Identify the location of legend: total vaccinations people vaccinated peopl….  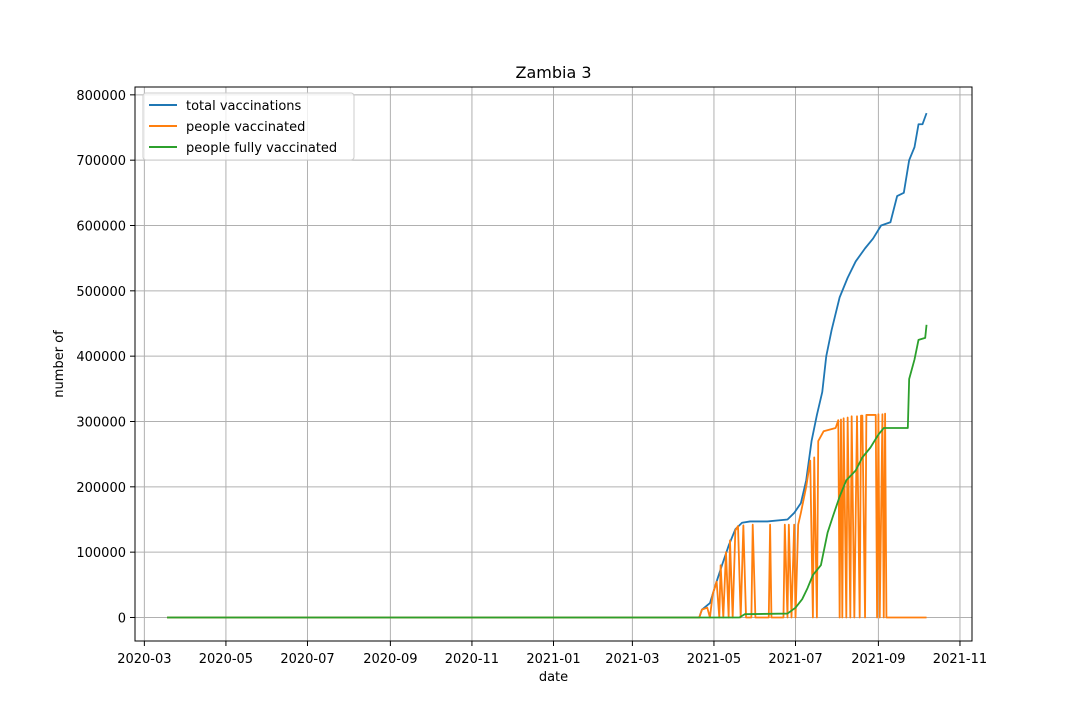
(248, 126).